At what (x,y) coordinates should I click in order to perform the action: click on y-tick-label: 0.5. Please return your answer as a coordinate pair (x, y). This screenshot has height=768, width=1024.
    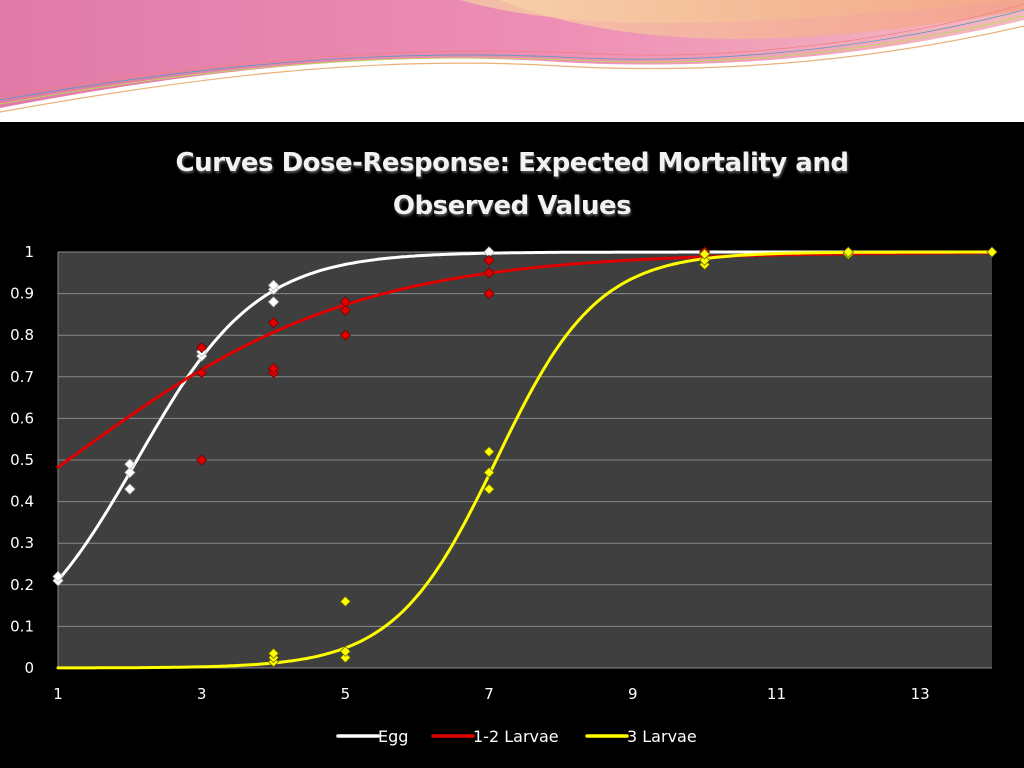
    Looking at the image, I should click on (22, 460).